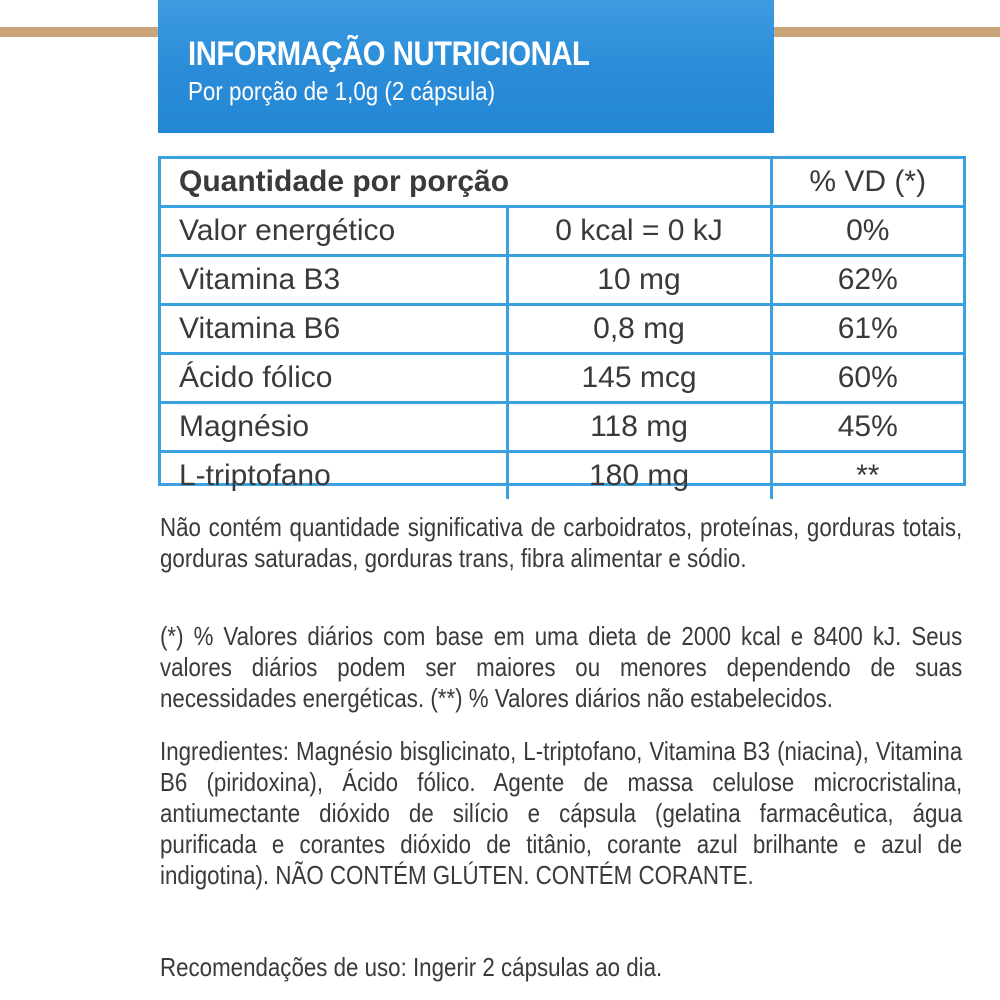 The width and height of the screenshot is (1000, 1000). I want to click on table-row: Ácido fólico 145 mcg 60%, so click(562, 378).